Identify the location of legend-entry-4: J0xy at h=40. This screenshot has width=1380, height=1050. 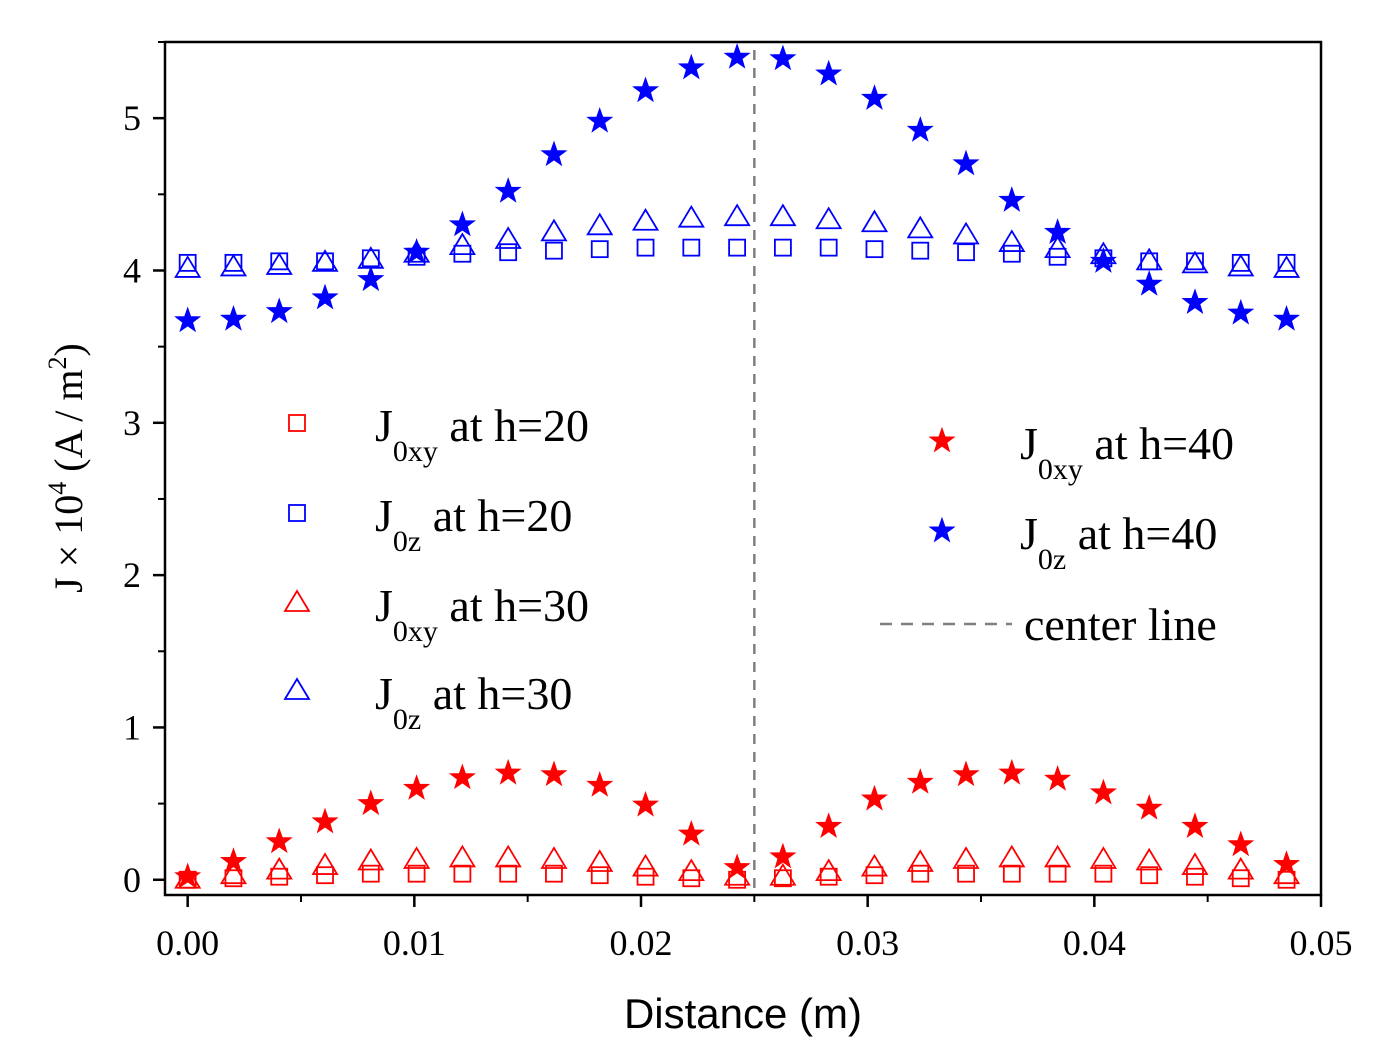
(1081, 452).